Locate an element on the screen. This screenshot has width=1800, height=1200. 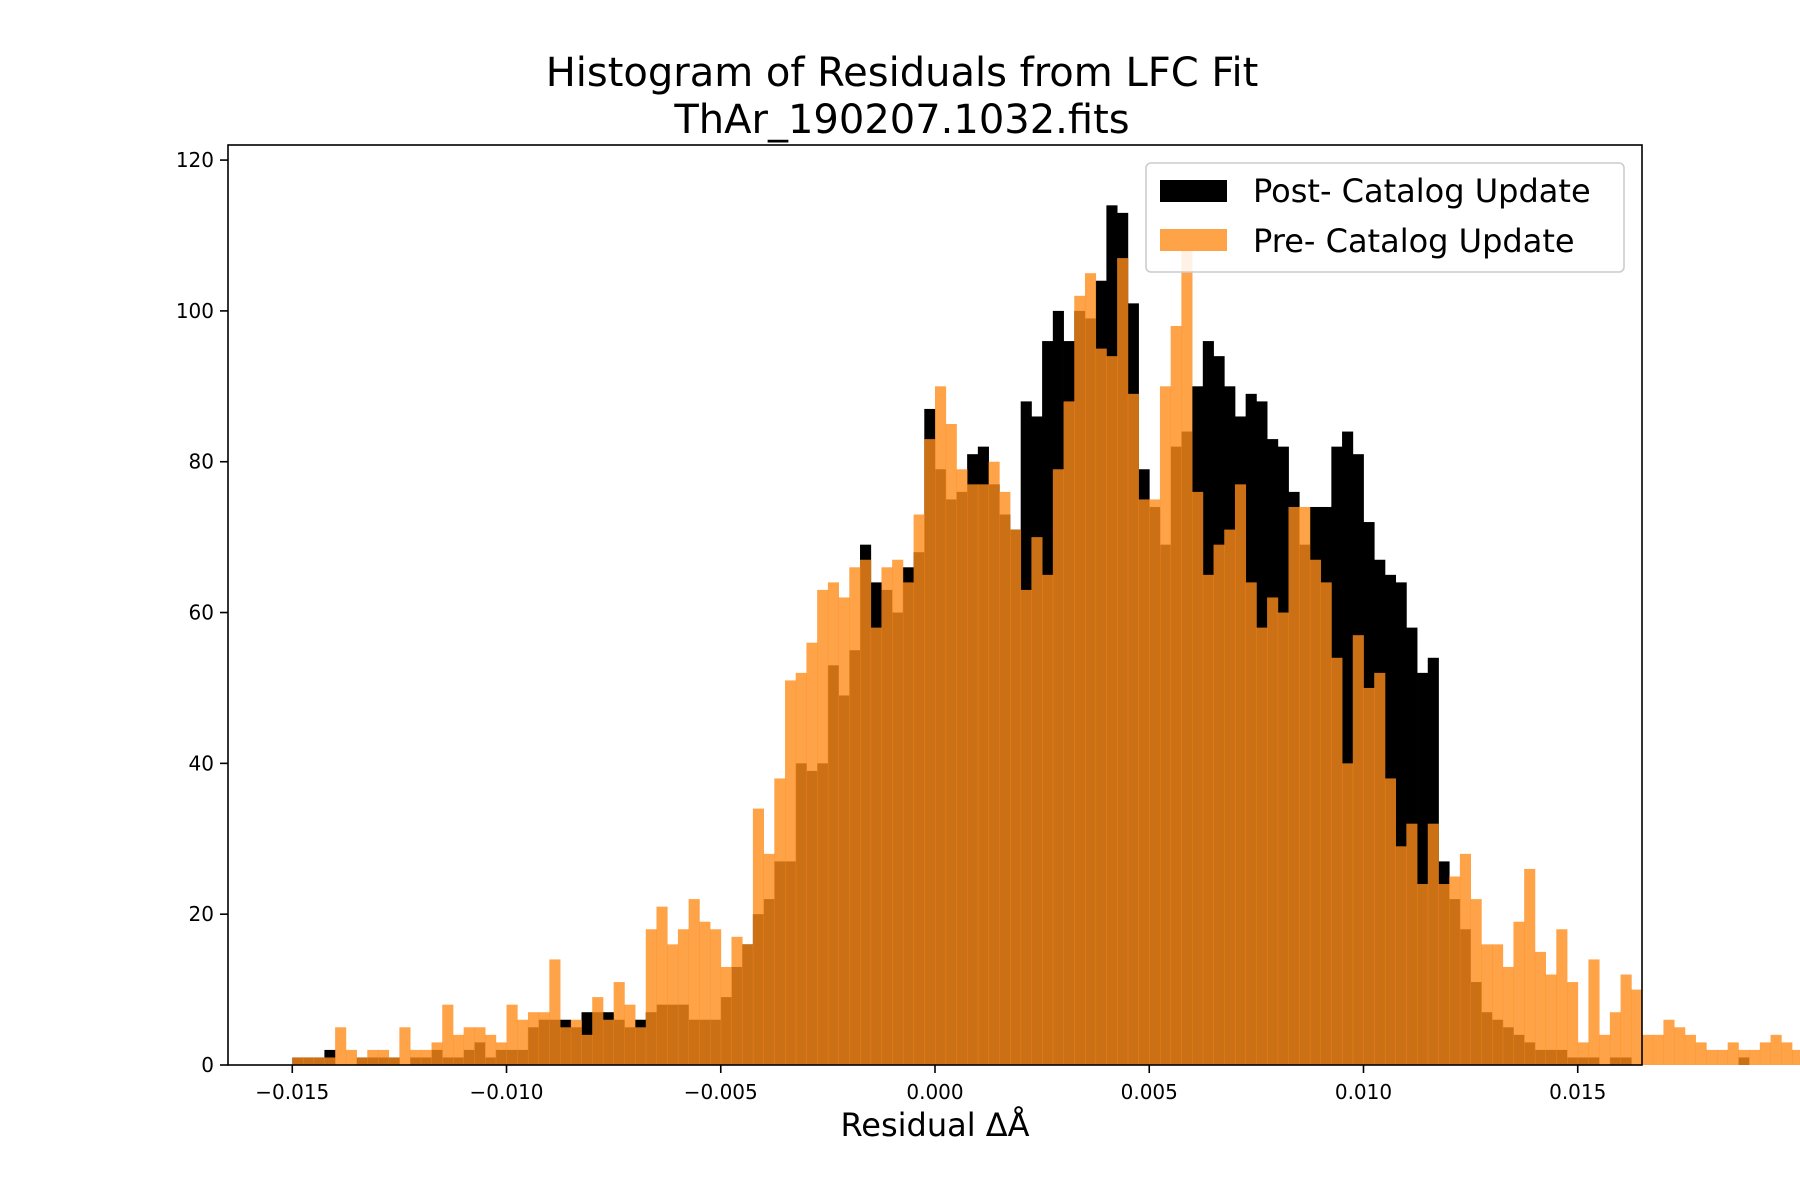
legend-frame is located at coordinates (1385, 217).